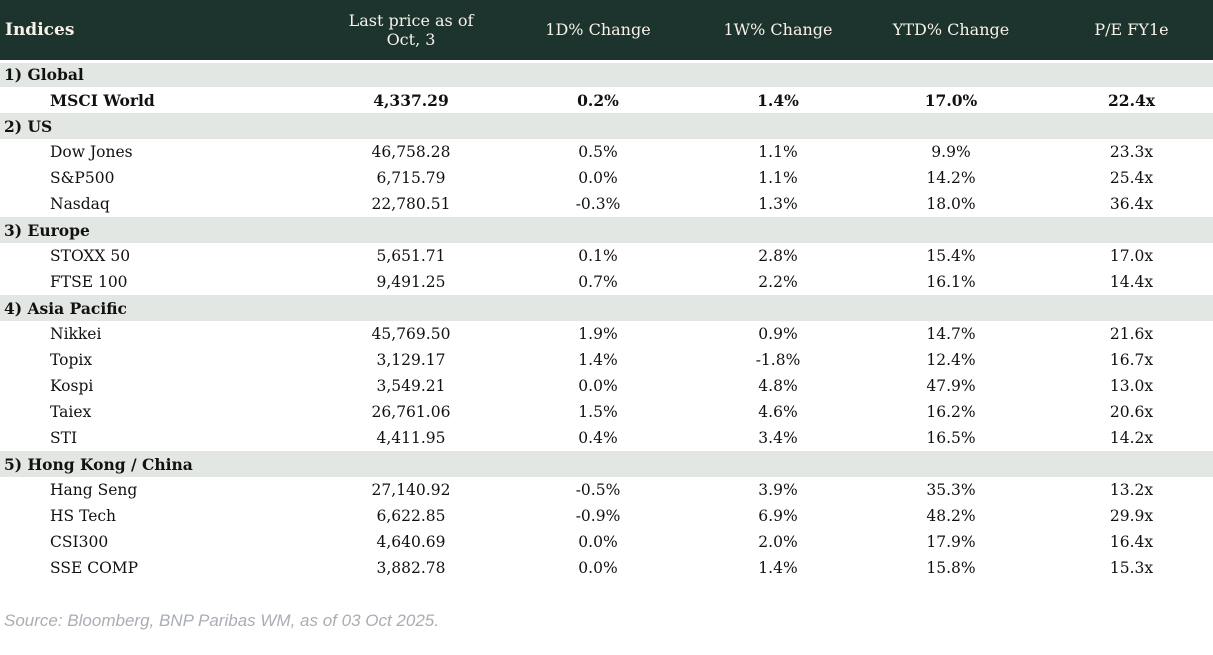 The height and width of the screenshot is (655, 1213). I want to click on 1d-change-value: 0.2%, so click(598, 100).